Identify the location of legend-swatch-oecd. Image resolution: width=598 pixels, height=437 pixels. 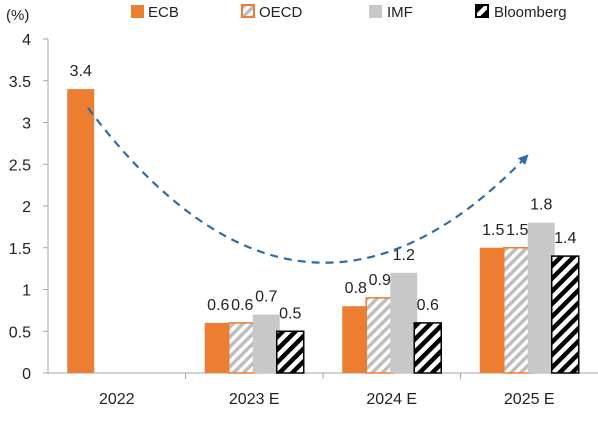
(248, 11).